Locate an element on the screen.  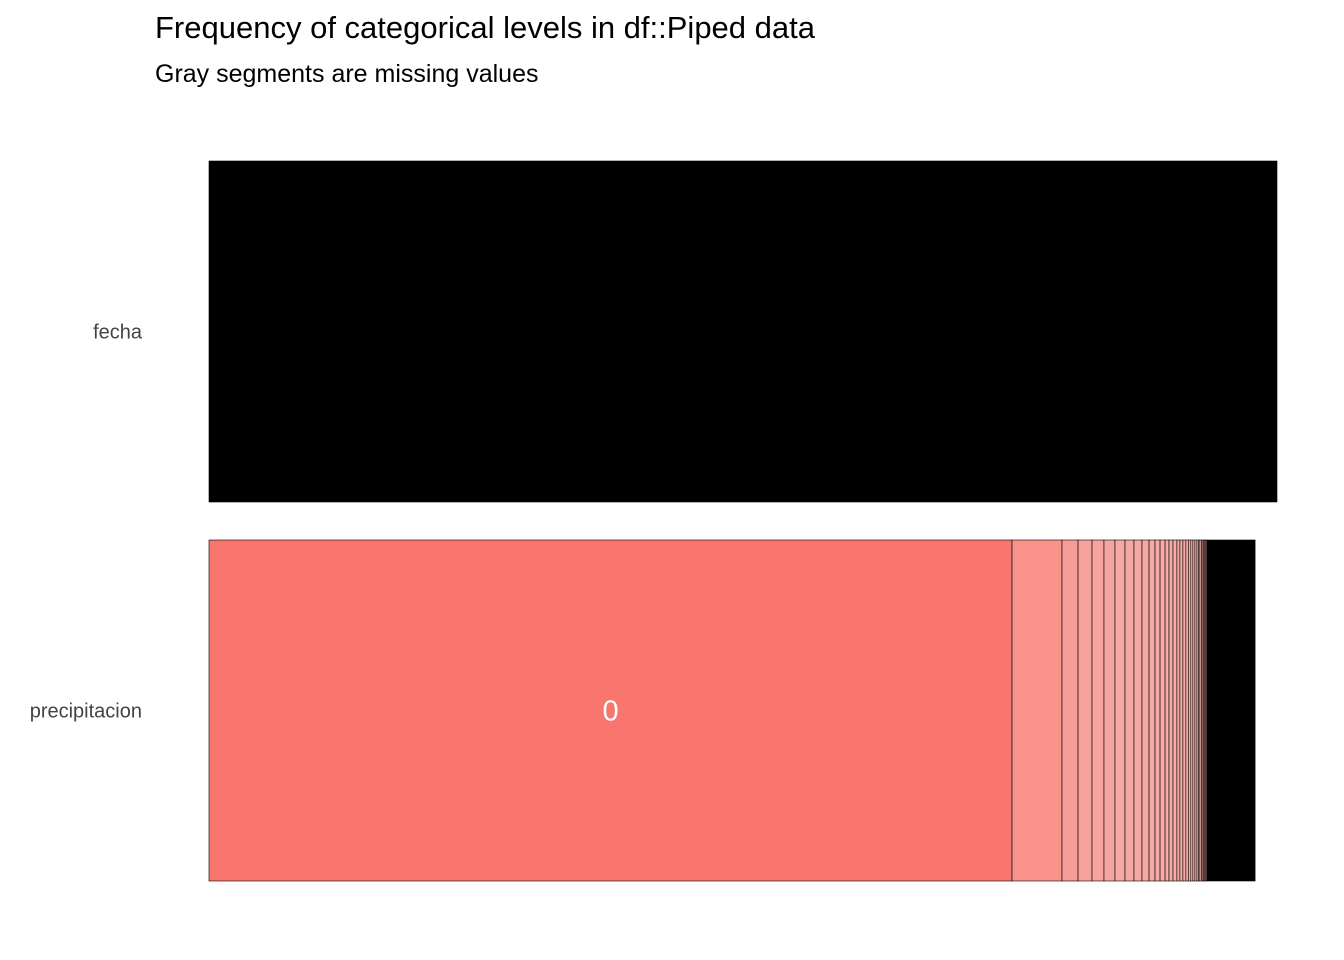
segment-label-precipitacion: 0 is located at coordinates (610, 712).